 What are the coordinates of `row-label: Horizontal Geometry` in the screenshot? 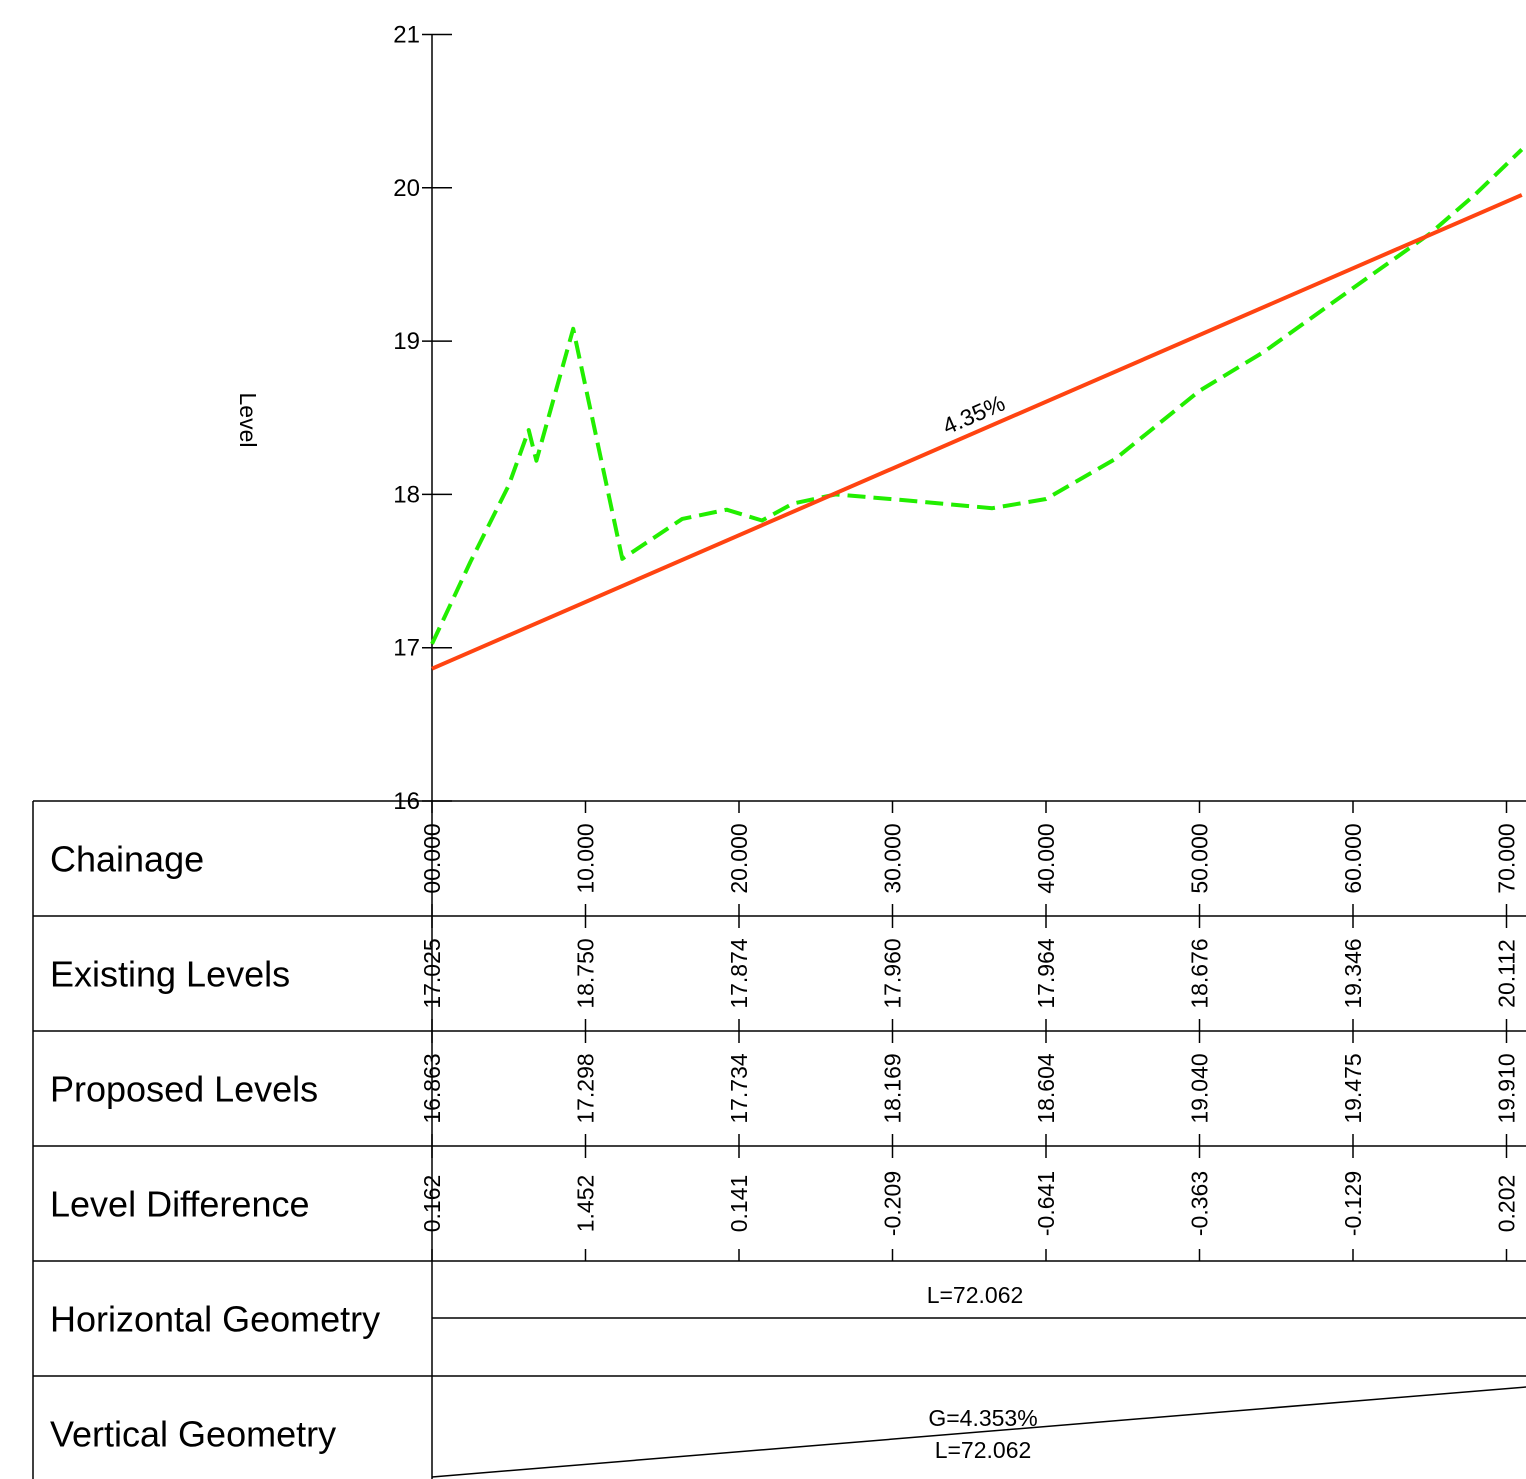 It's located at (215, 1319).